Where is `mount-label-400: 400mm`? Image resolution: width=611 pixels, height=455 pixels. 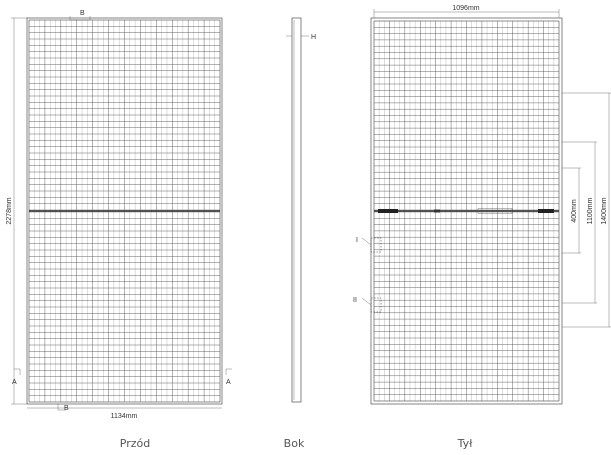 mount-label-400: 400mm is located at coordinates (574, 211).